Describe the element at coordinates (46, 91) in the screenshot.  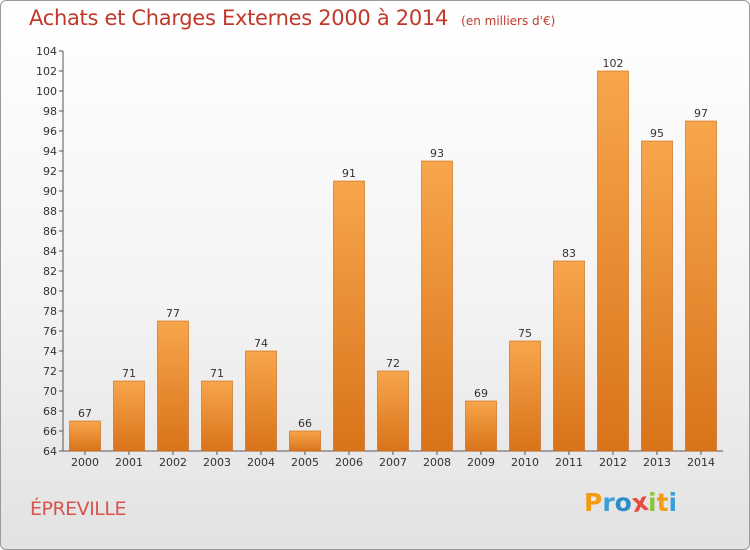
I see `y-tick-label: 100` at that location.